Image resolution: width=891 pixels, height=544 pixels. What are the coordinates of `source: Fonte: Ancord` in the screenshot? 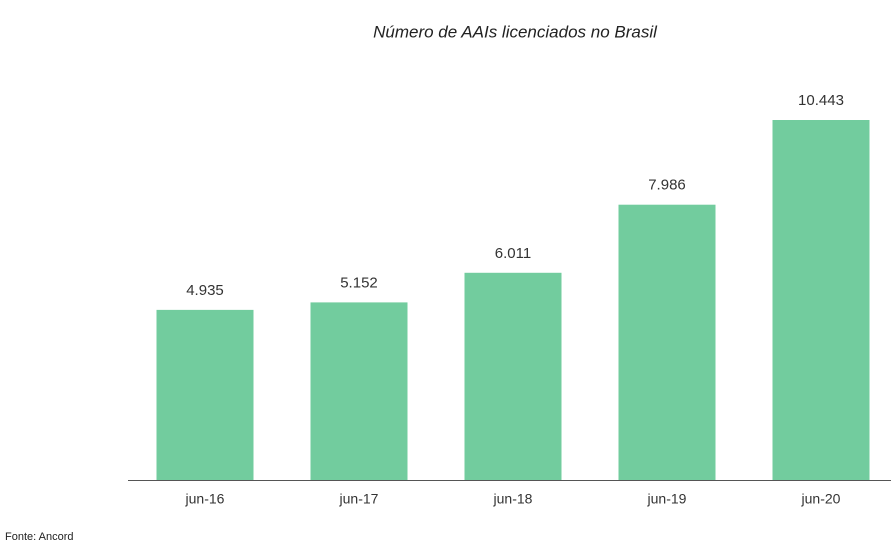 It's located at (39, 537).